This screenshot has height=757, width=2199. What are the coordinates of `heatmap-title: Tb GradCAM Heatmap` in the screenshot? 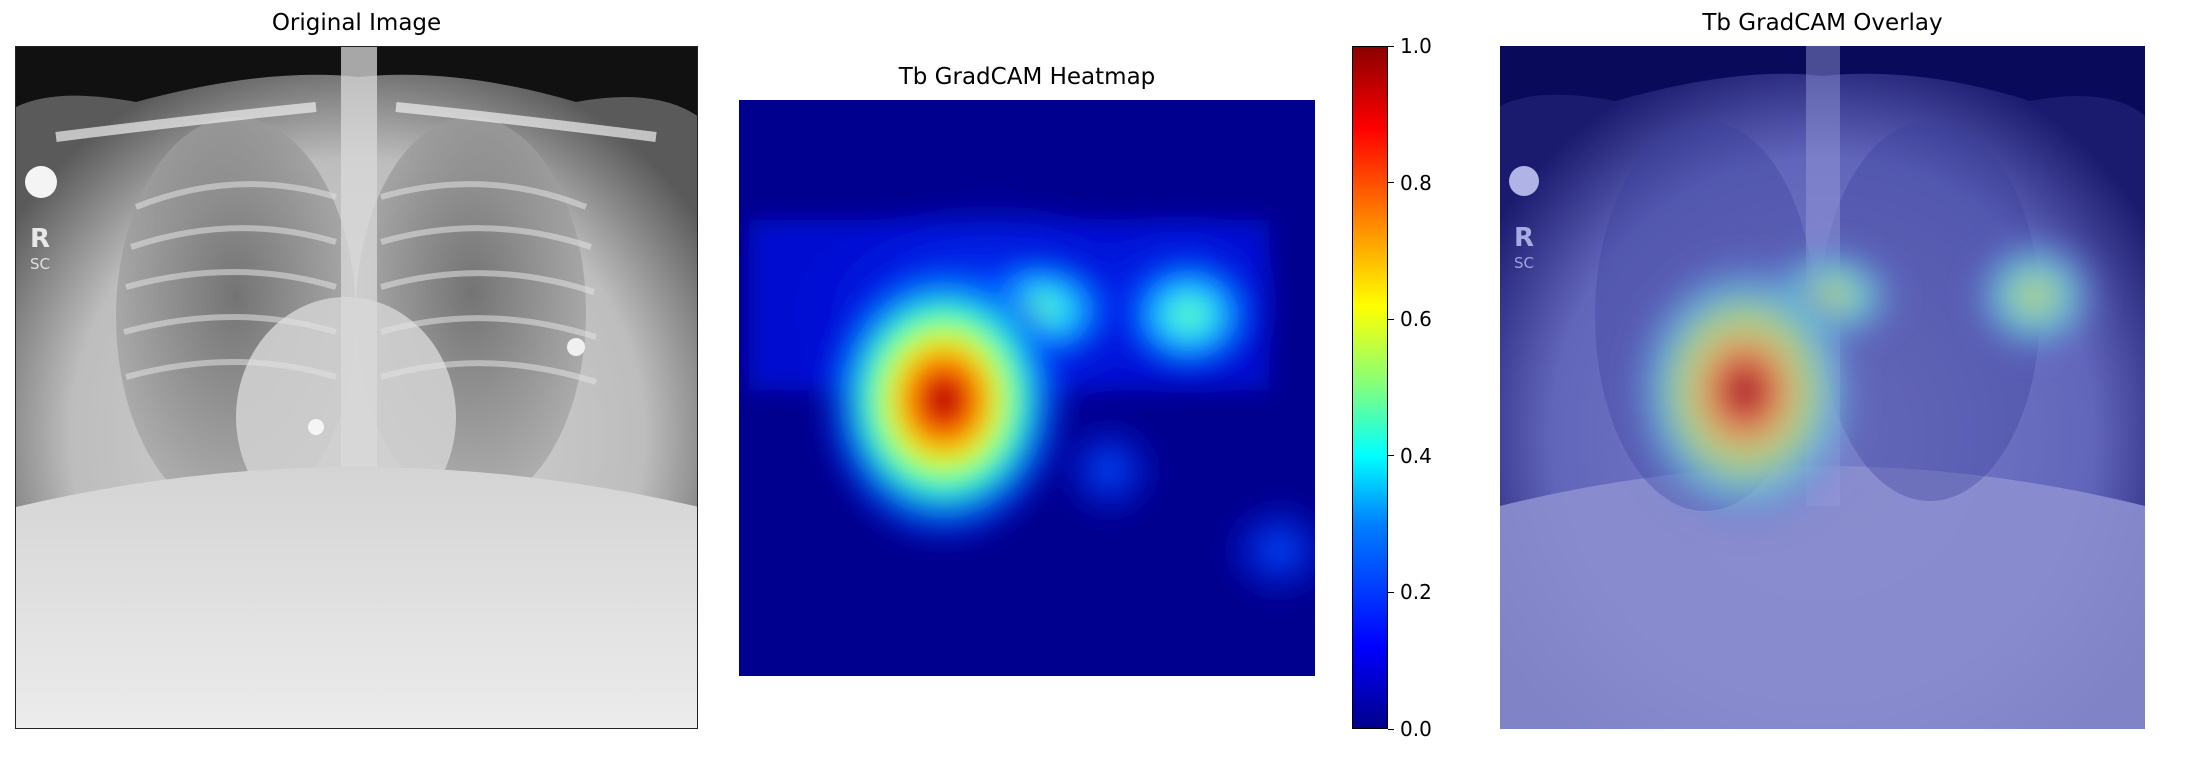 It's located at (1027, 77).